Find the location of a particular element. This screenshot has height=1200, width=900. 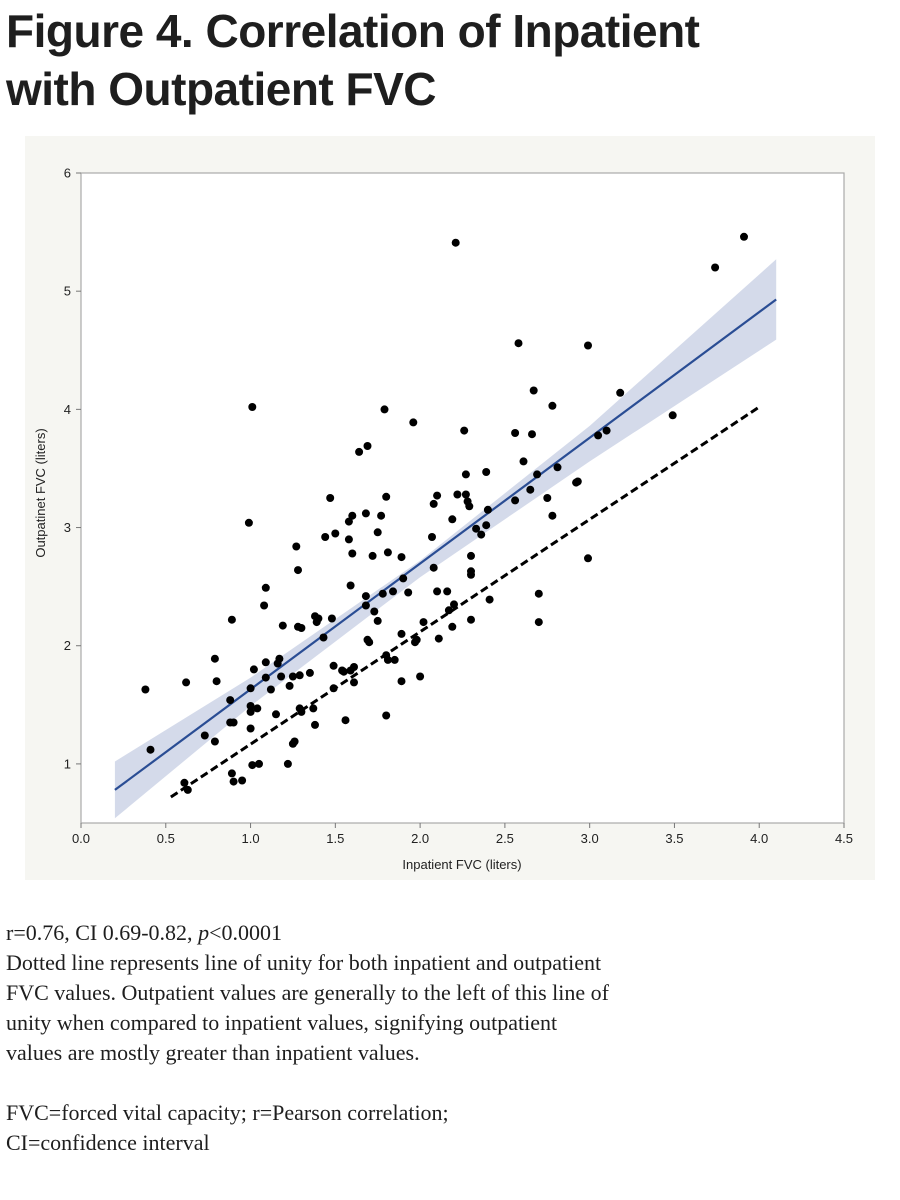

y-tick-label: 2 is located at coordinates (67, 645).